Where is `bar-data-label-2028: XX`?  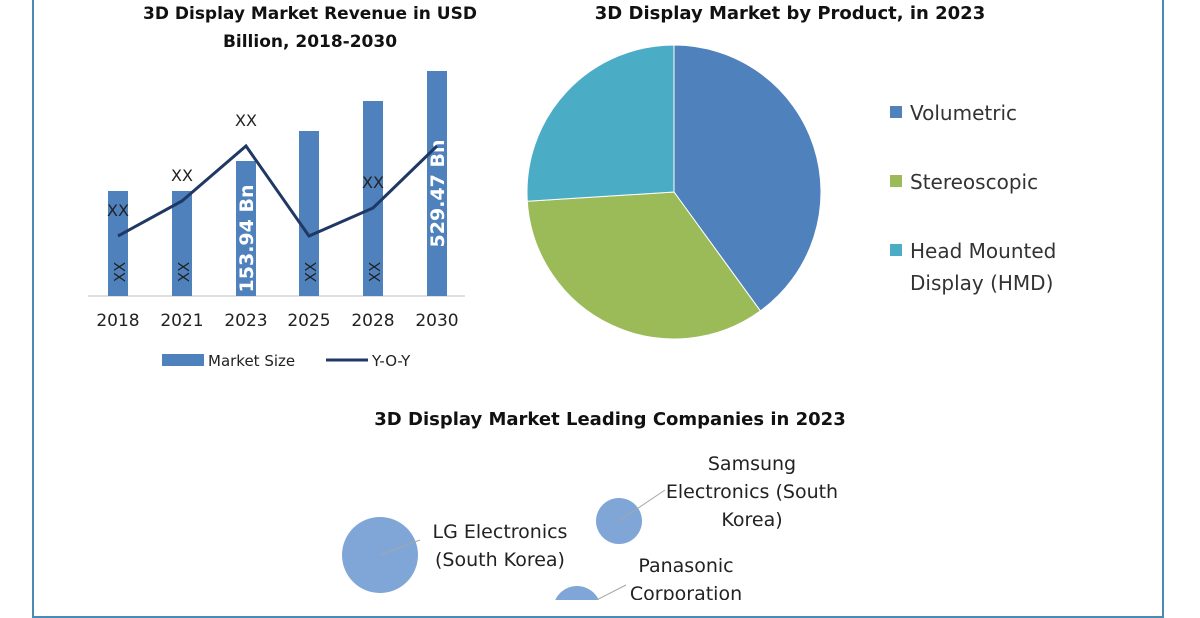 bar-data-label-2028: XX is located at coordinates (375, 272).